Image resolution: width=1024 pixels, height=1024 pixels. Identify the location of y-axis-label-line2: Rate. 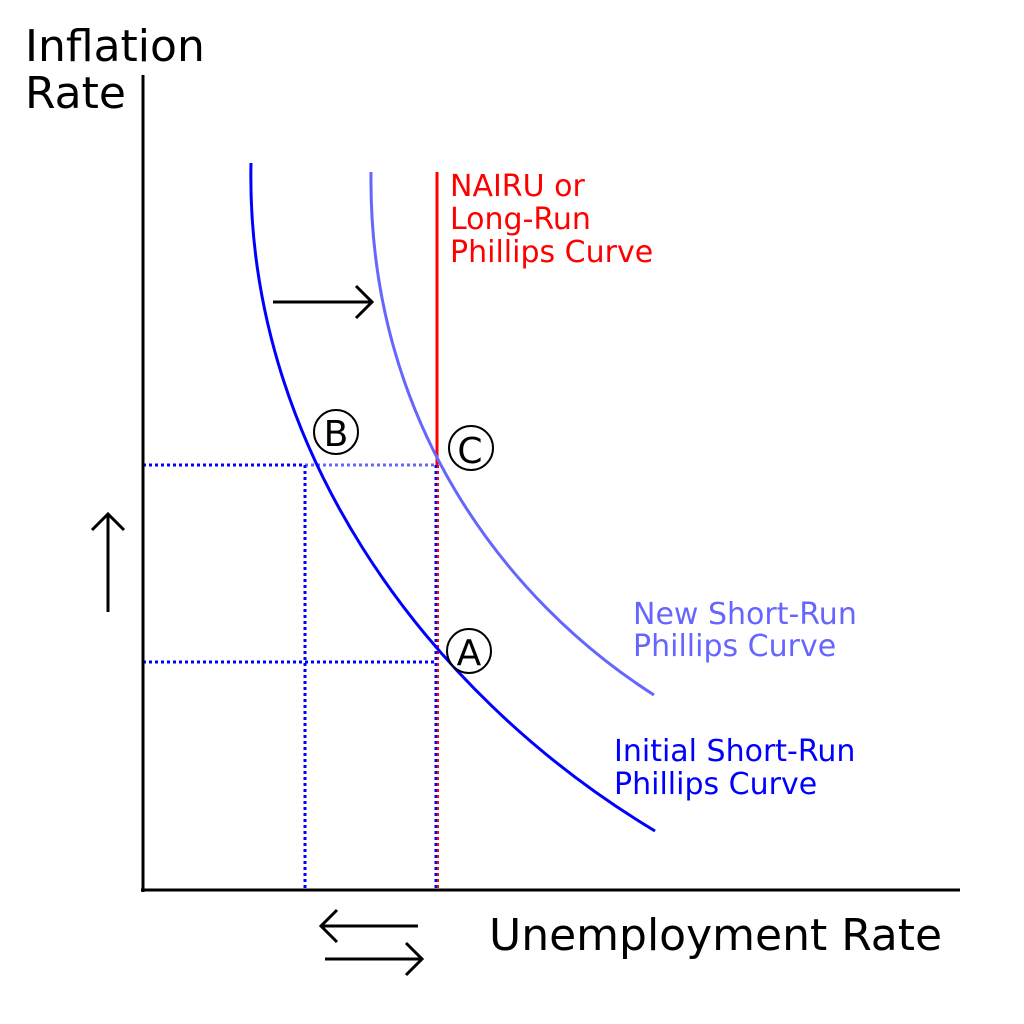
(75, 93).